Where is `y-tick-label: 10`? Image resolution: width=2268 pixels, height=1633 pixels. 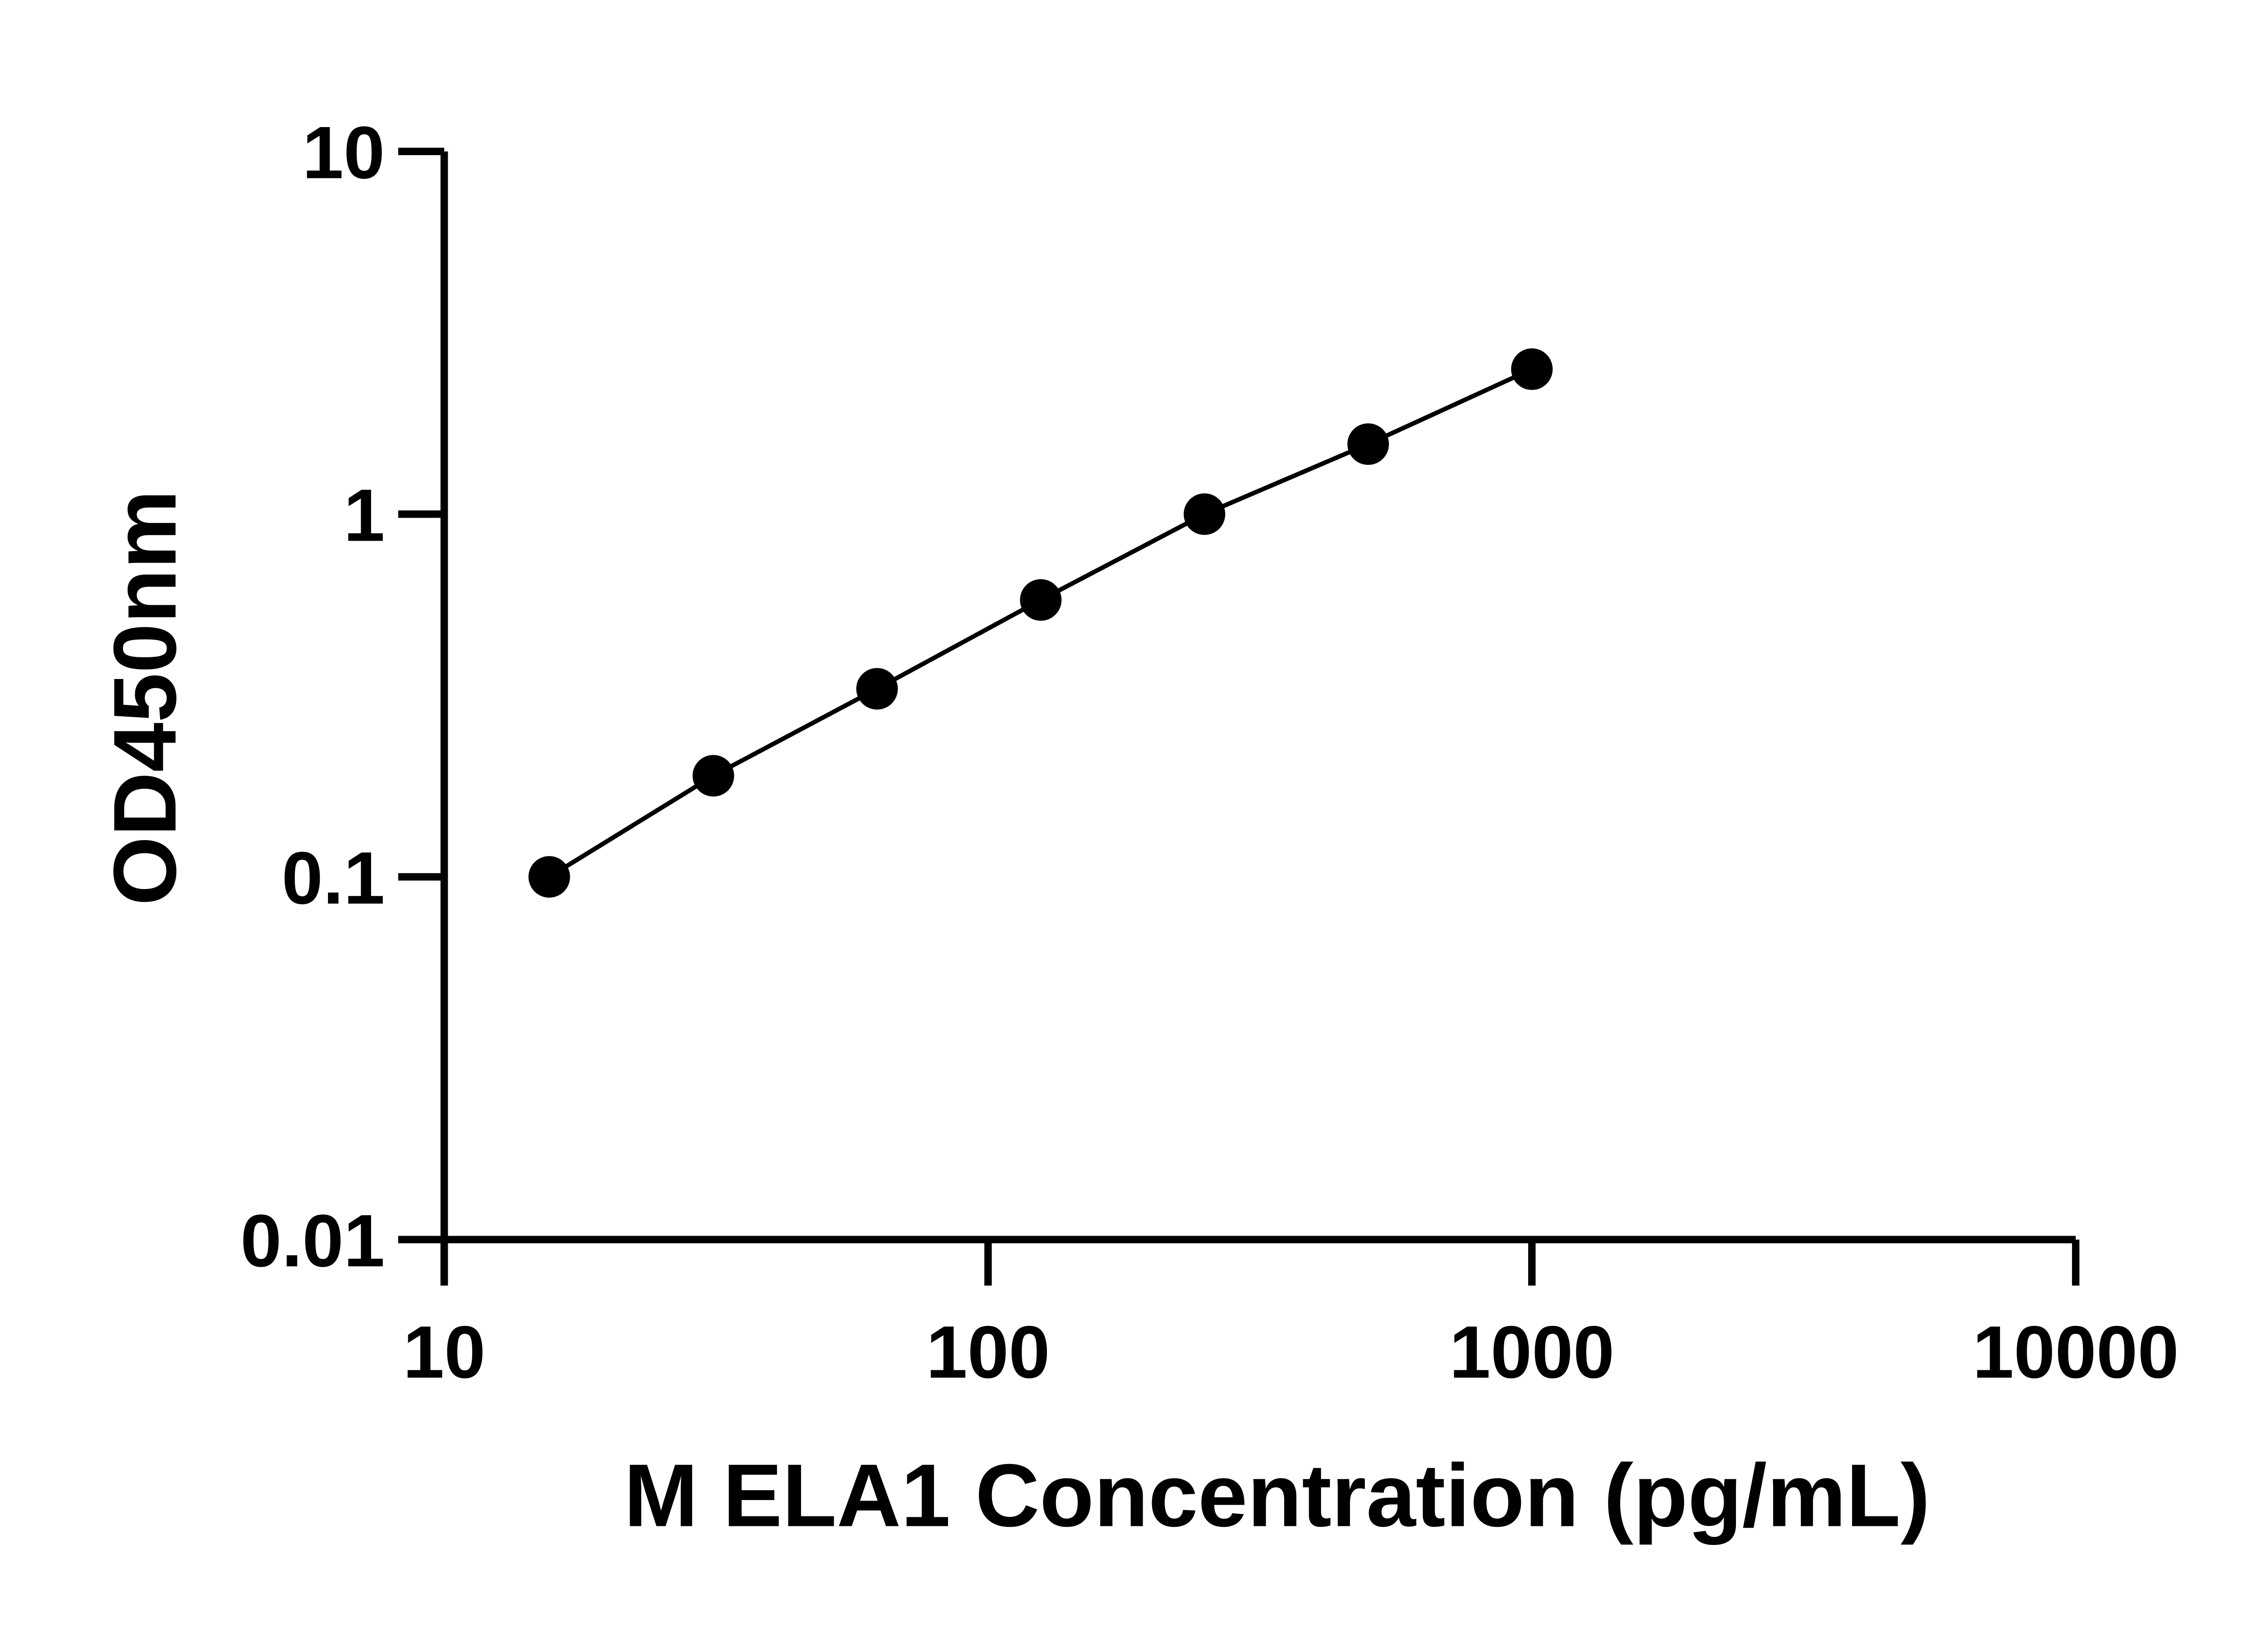
y-tick-label: 10 is located at coordinates (344, 152).